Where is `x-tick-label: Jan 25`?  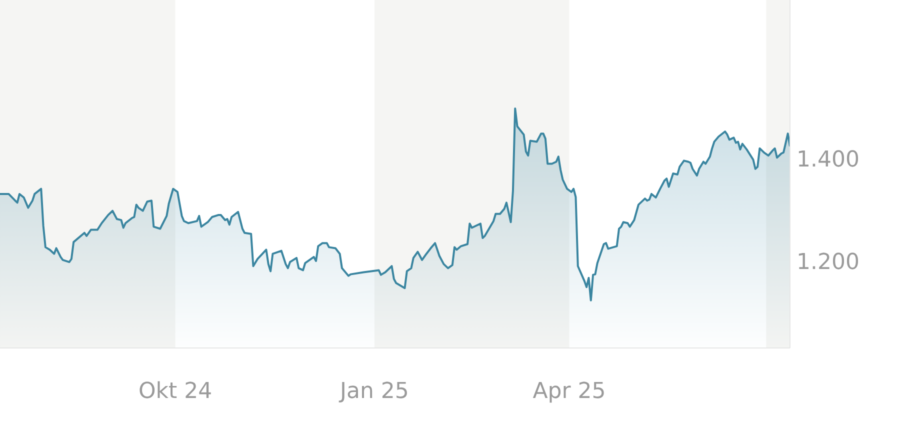
x-tick-label: Jan 25 is located at coordinates (373, 391).